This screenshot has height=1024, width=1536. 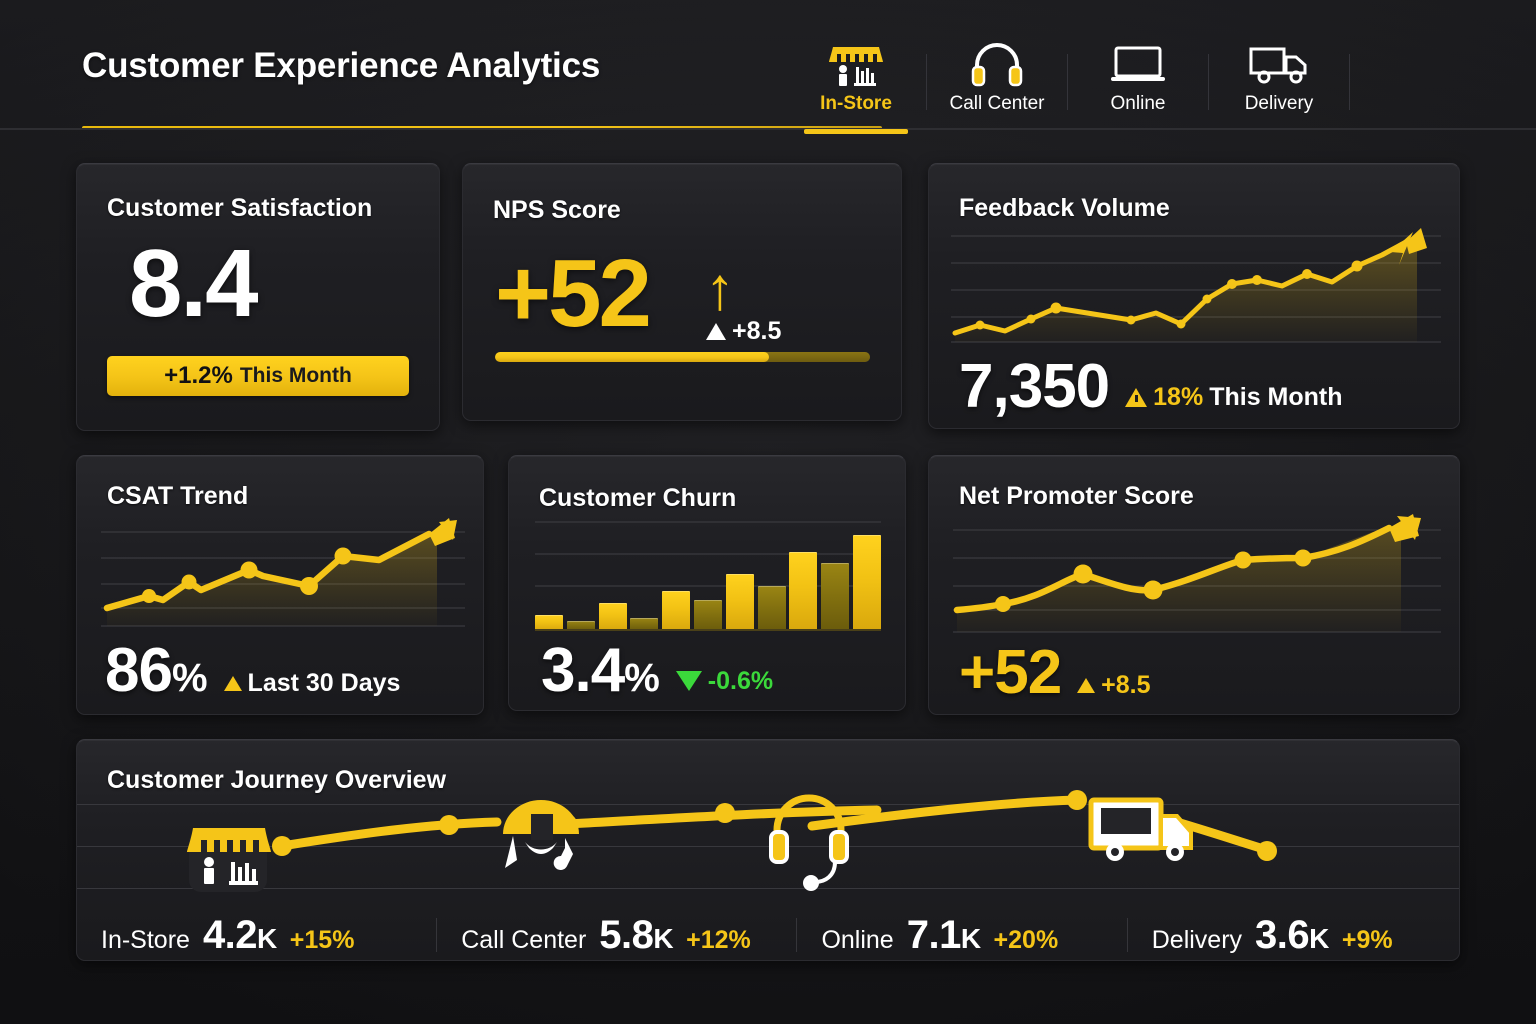 What do you see at coordinates (573, 293) in the screenshot?
I see `nps-value: +52` at bounding box center [573, 293].